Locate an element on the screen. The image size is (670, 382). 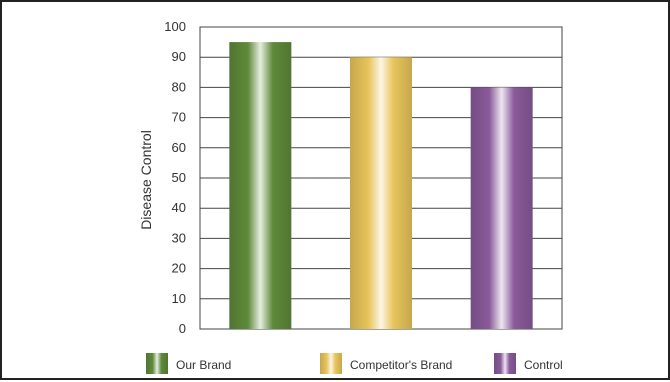
y-tick-label: 50 is located at coordinates (179, 177).